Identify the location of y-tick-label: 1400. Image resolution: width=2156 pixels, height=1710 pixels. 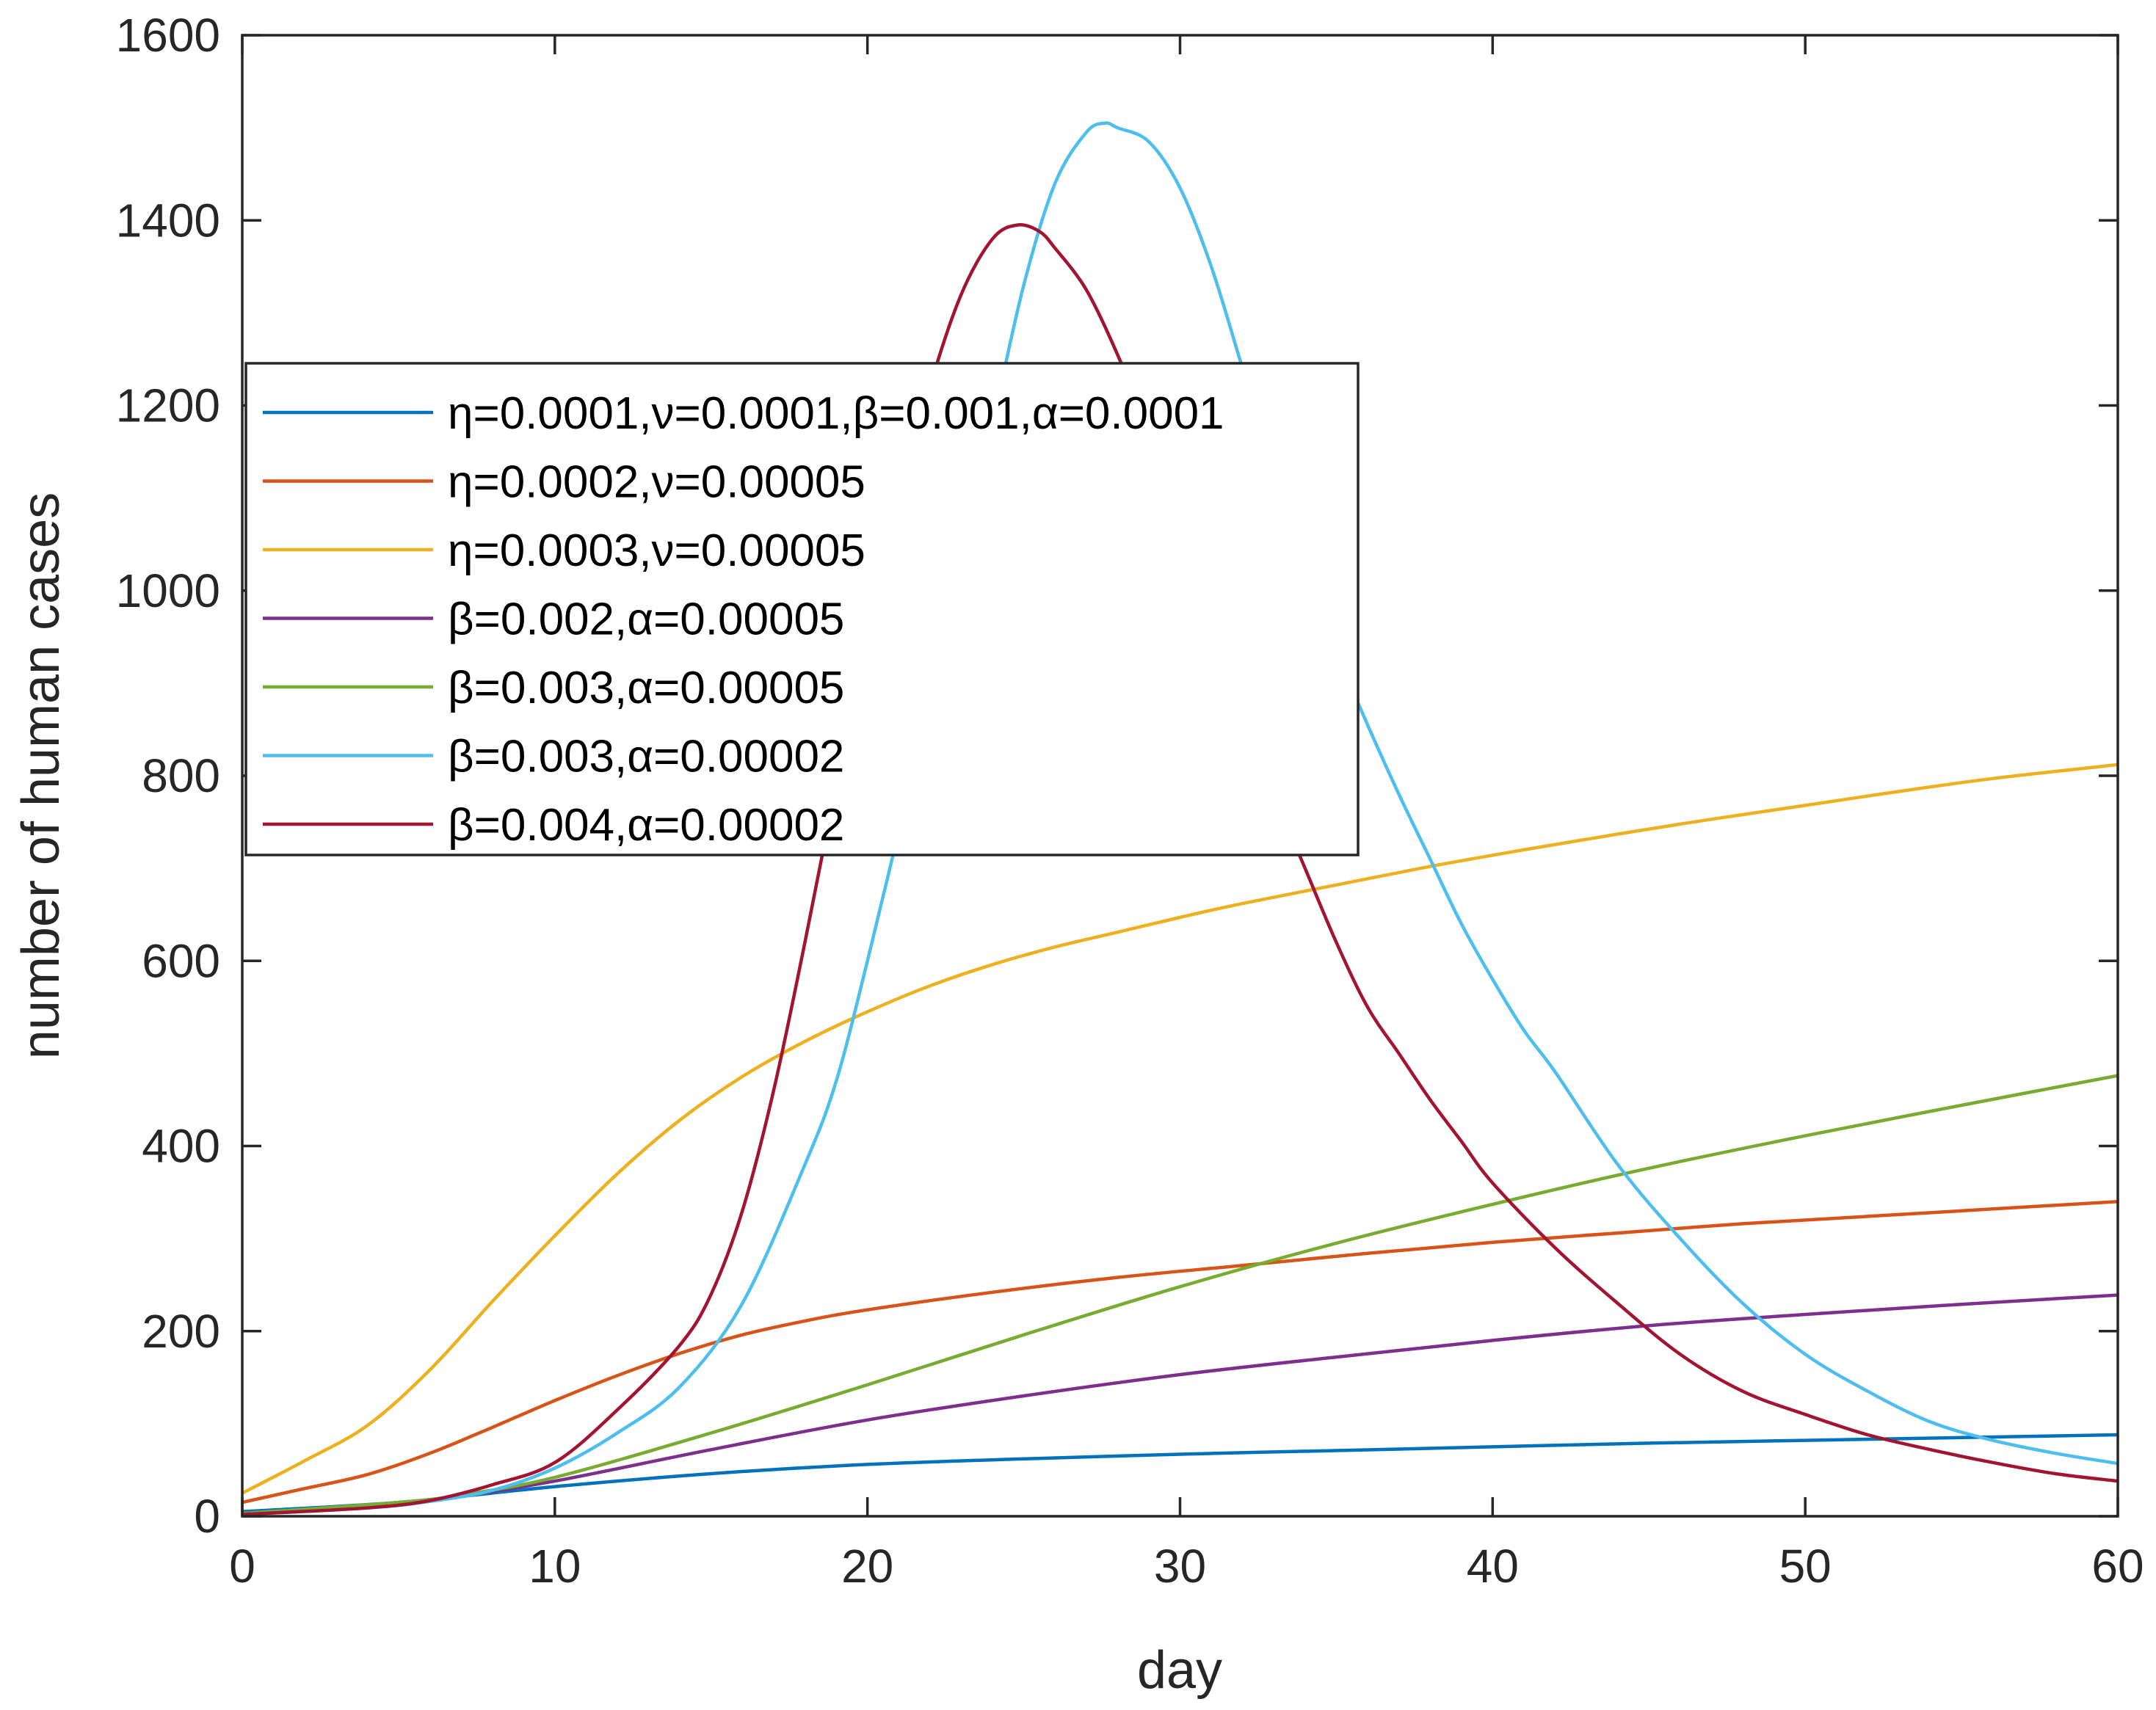
(168, 220).